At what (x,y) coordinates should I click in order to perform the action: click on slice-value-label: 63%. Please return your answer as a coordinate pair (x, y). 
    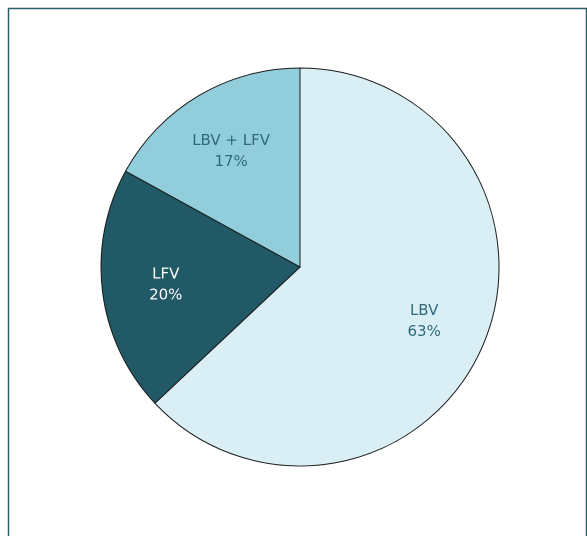
    Looking at the image, I should click on (424, 331).